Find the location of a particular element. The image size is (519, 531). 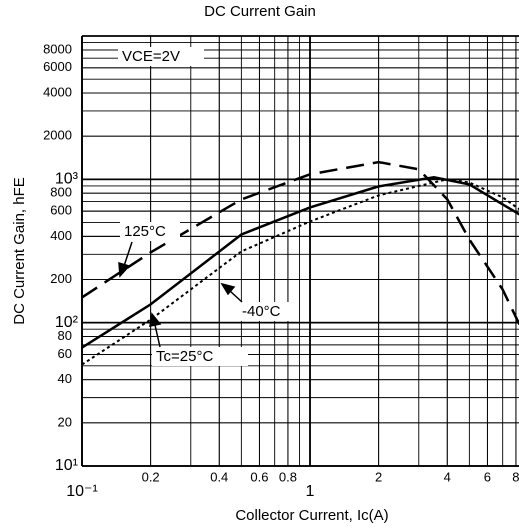

chart-title: DC Current Gain is located at coordinates (260, 11).